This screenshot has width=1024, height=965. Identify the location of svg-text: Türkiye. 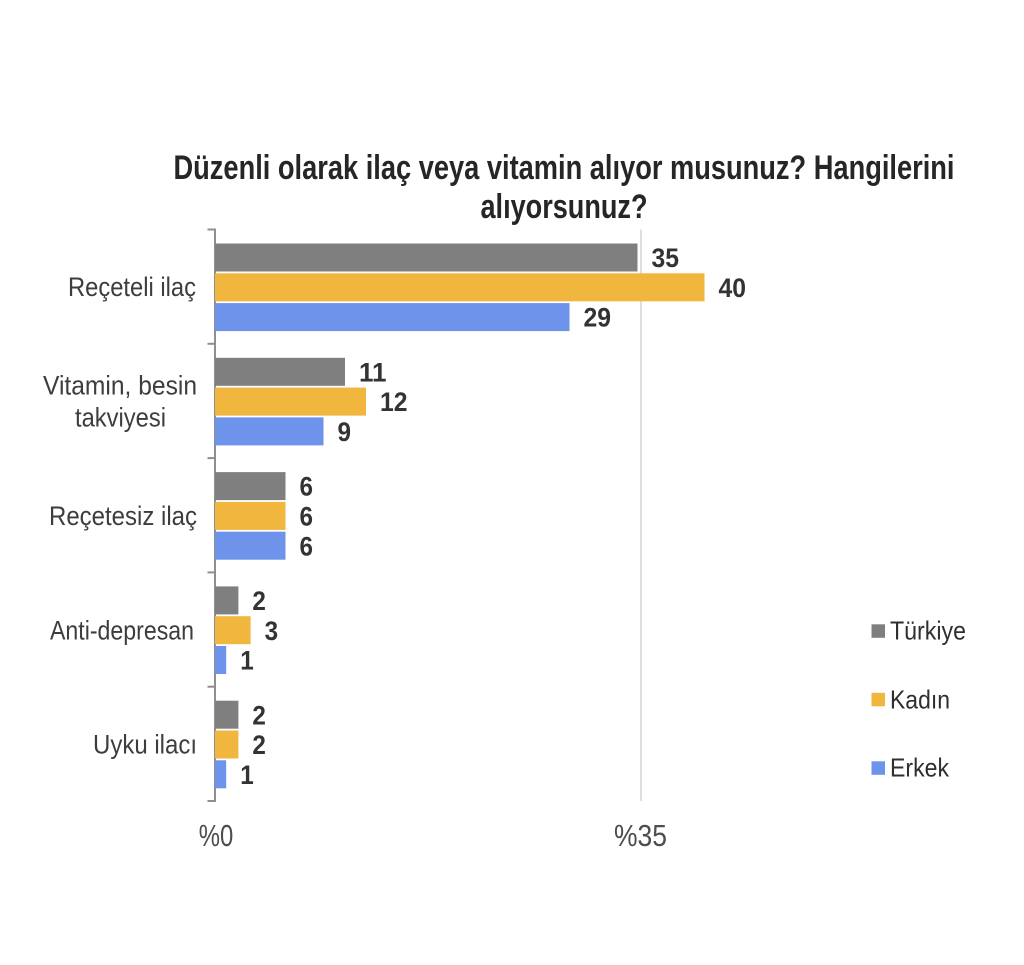
(928, 631).